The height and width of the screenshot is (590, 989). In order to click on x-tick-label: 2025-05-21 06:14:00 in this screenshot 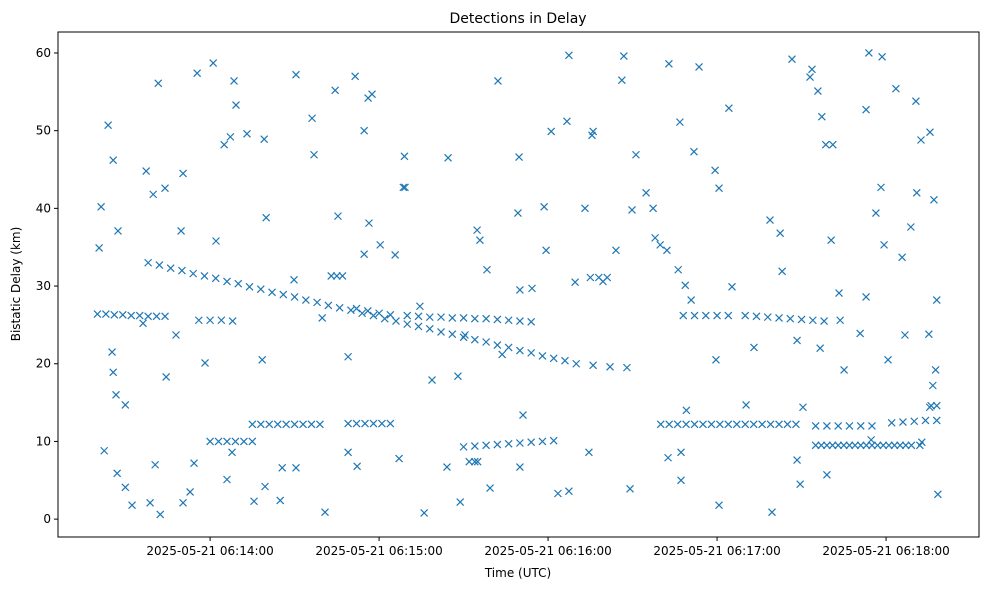, I will do `click(209, 551)`.